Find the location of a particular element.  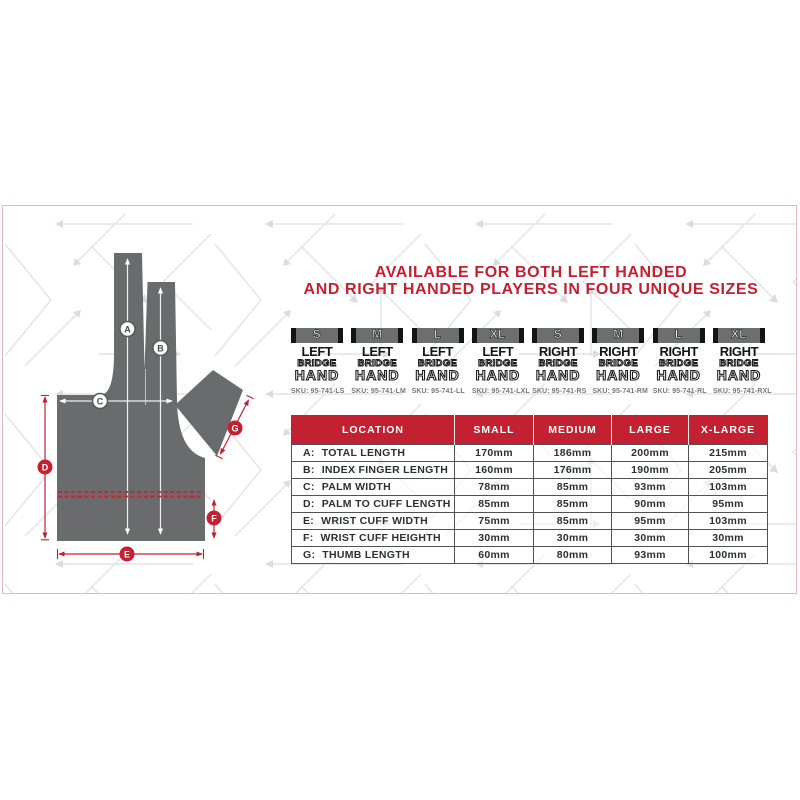

row-key: A: is located at coordinates (309, 453).